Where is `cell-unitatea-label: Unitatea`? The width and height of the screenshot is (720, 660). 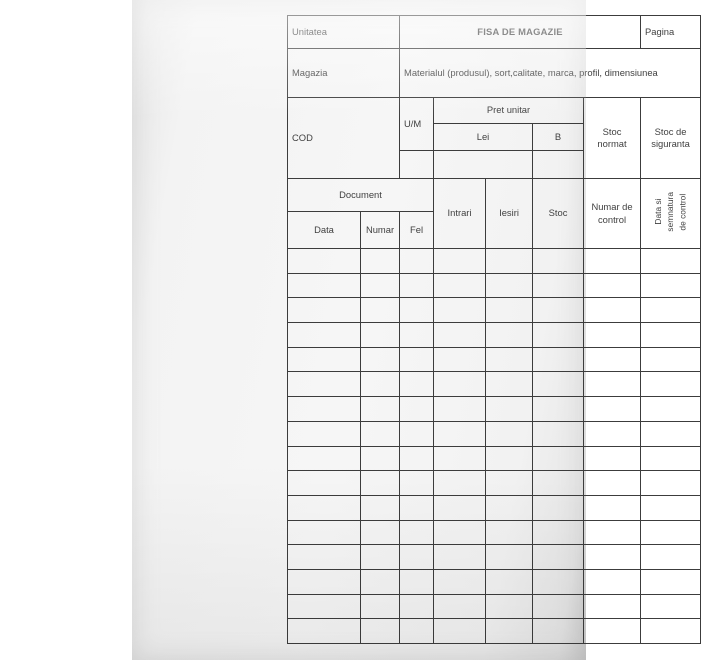 cell-unitatea-label: Unitatea is located at coordinates (343, 32).